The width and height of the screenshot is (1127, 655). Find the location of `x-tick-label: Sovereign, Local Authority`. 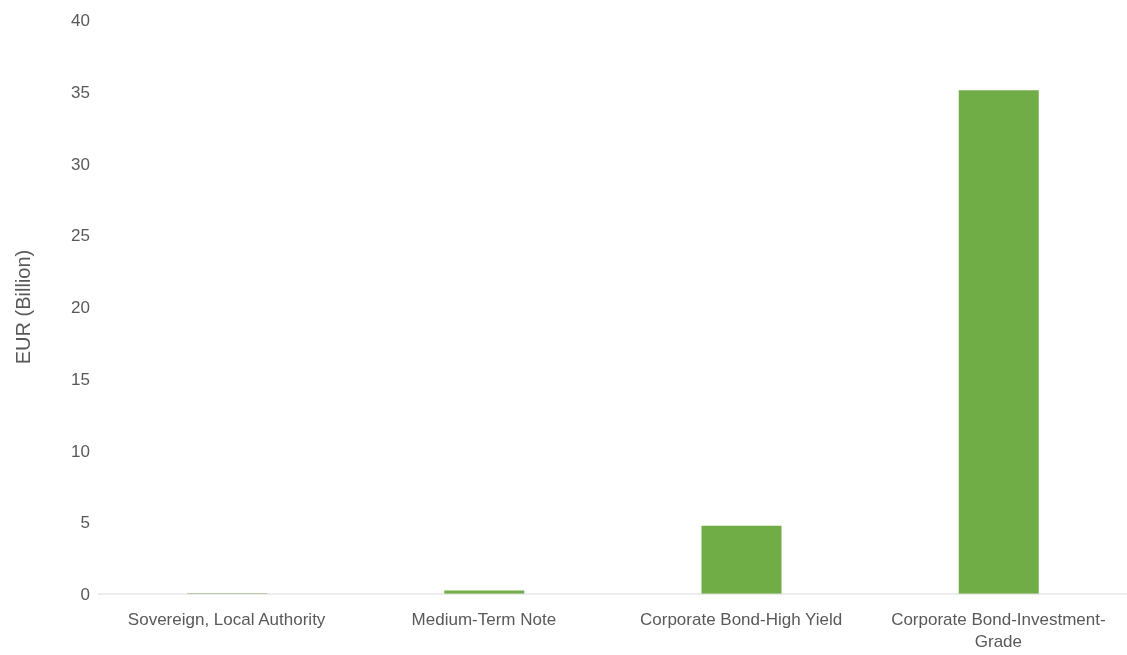

x-tick-label: Sovereign, Local Authority is located at coordinates (226, 620).